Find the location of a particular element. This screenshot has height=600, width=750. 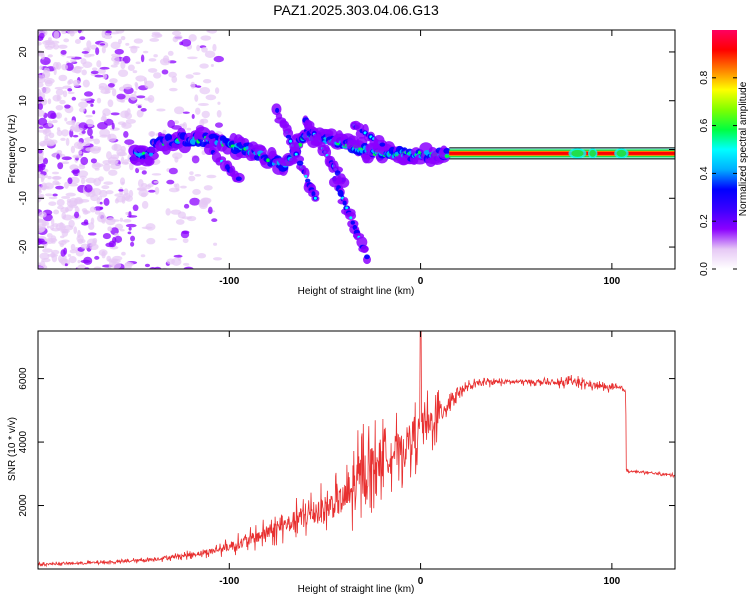

snr-y-tick-label: 2000 is located at coordinates (23, 505).